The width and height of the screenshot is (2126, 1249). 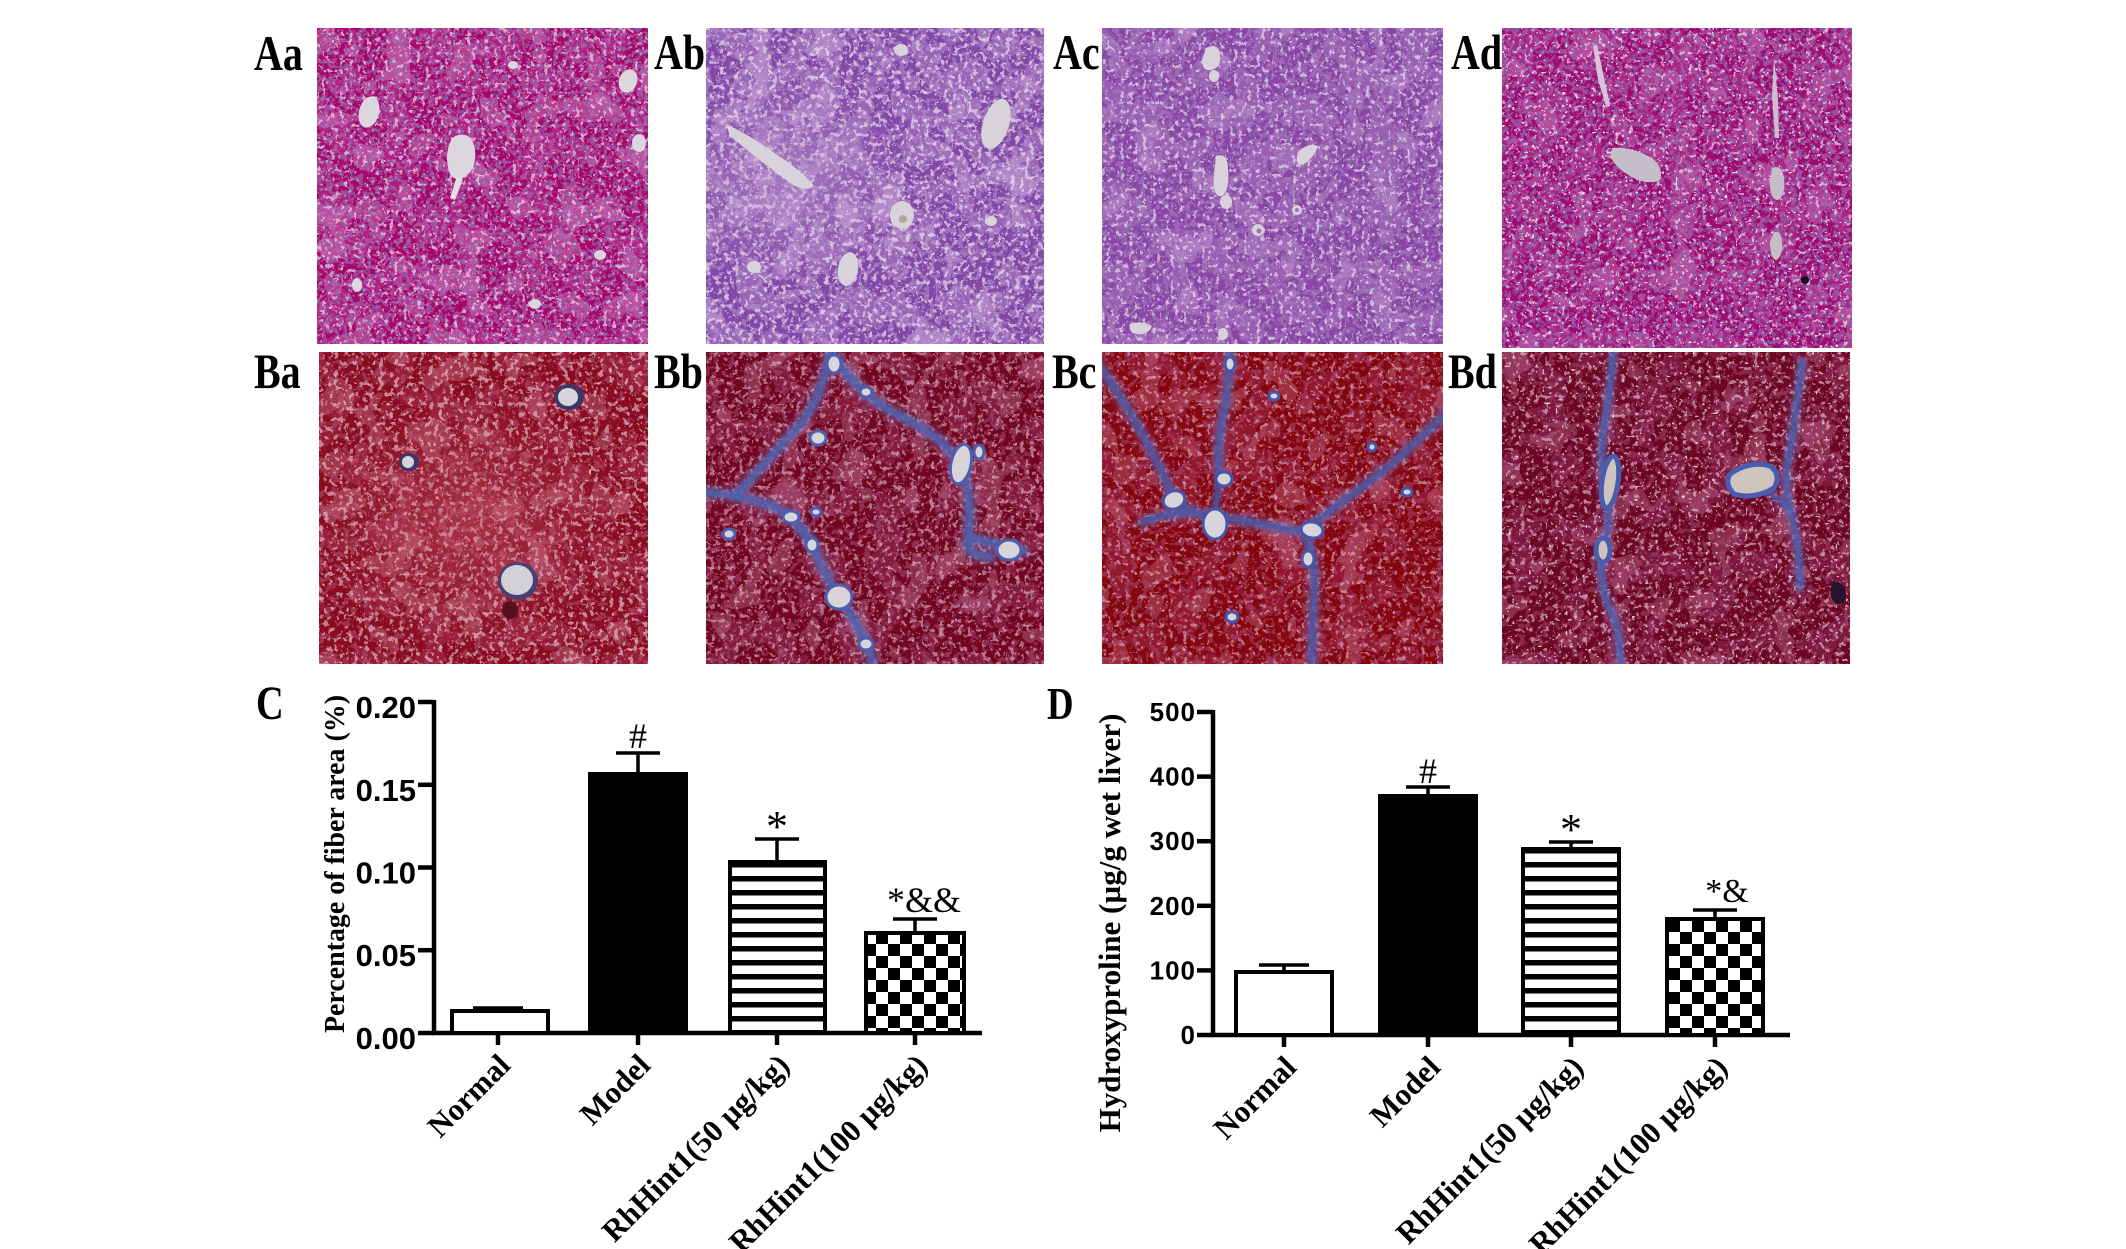 What do you see at coordinates (1173, 777) in the screenshot?
I see `svg-text: 400` at bounding box center [1173, 777].